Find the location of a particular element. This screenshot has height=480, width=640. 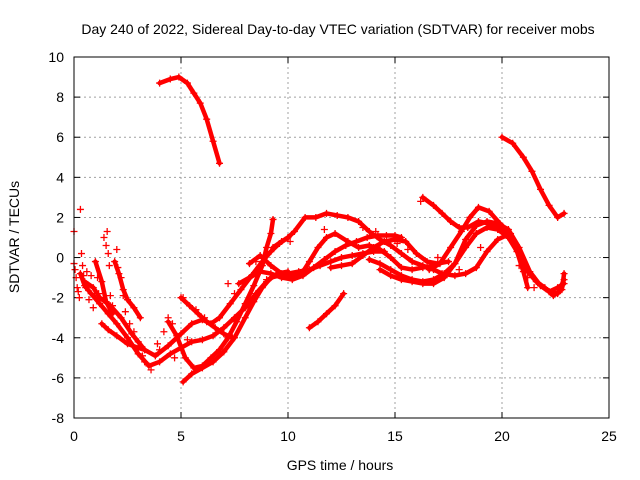

y-tick-label: -6 is located at coordinates (58, 378).